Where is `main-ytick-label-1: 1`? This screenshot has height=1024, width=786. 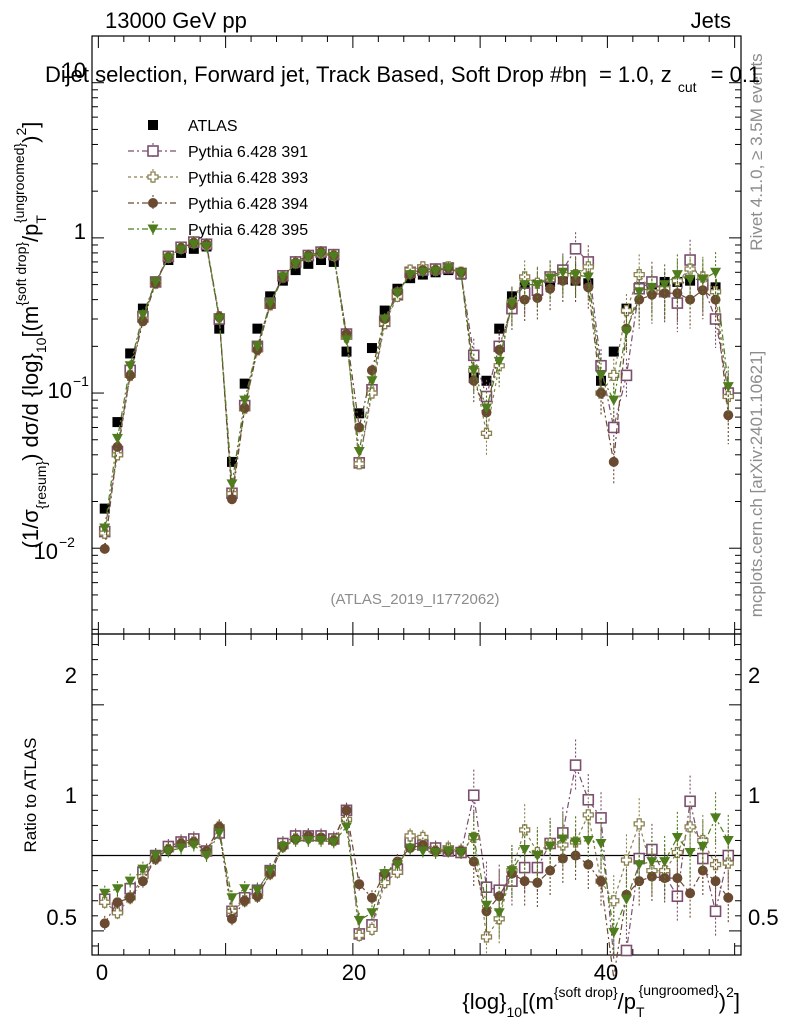
main-ytick-label-1: 1 is located at coordinates (80, 231).